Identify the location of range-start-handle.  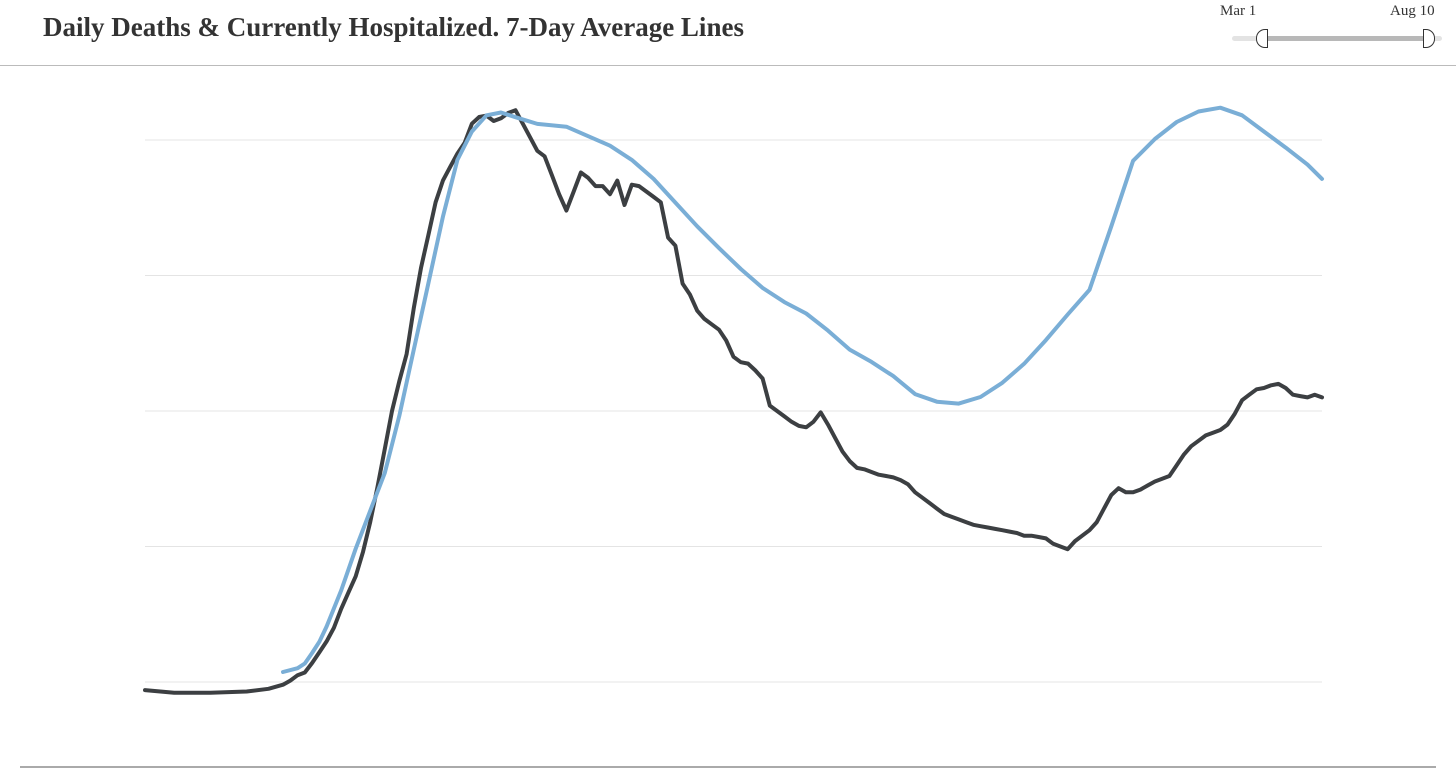
(1262, 38).